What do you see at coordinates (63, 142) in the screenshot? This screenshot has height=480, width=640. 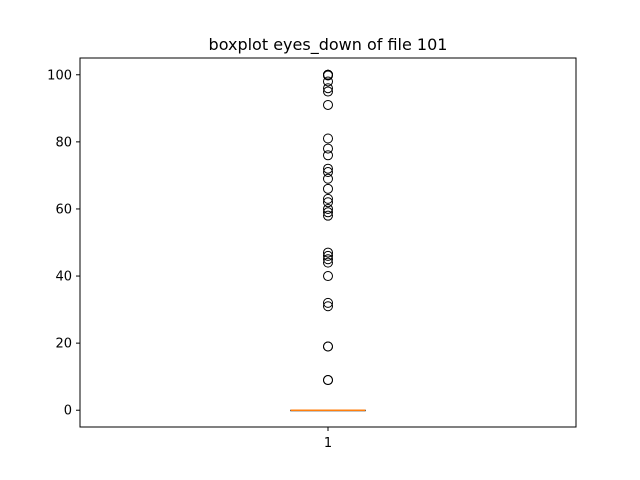 I see `y-tick-label: 80` at bounding box center [63, 142].